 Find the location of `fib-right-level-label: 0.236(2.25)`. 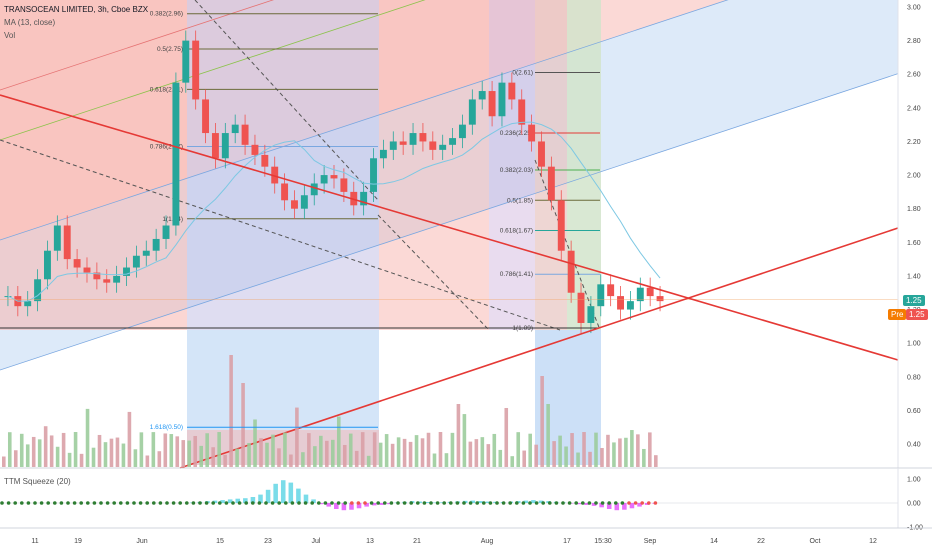

fib-right-level-label: 0.236(2.25) is located at coordinates (516, 133).